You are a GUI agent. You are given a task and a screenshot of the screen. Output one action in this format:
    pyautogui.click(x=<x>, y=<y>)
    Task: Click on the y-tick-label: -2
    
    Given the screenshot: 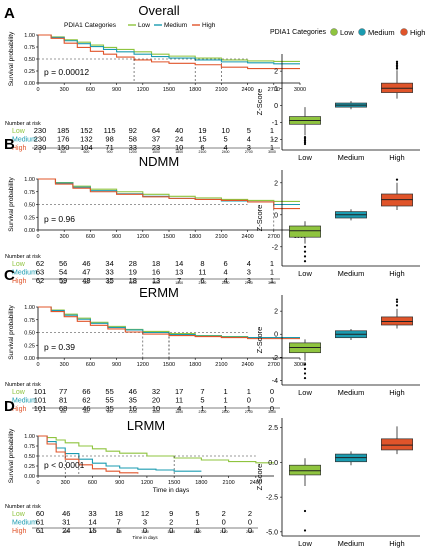 What is the action you would take?
    pyautogui.click(x=275, y=358)
    